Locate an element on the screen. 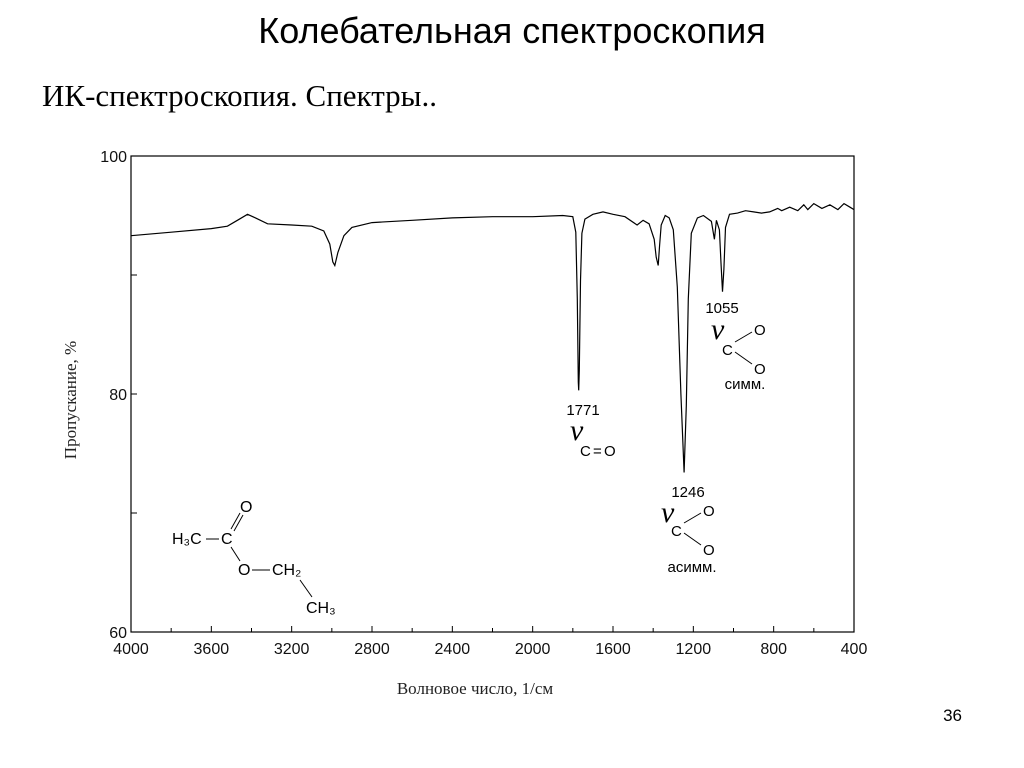 The height and width of the screenshot is (768, 1024). x-tick-label: 3200 is located at coordinates (292, 649).